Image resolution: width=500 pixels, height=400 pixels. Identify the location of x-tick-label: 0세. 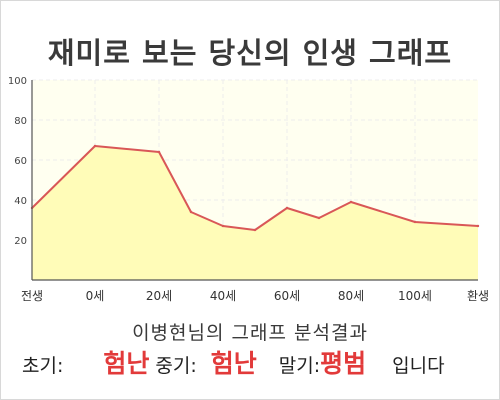
(95, 296).